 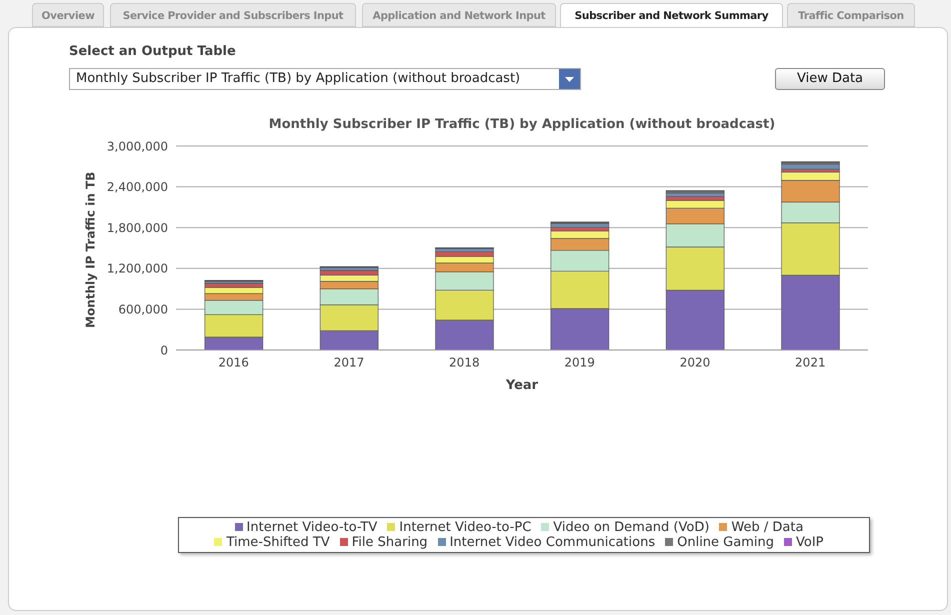 I want to click on x-tick-label: 2019, so click(x=579, y=363).